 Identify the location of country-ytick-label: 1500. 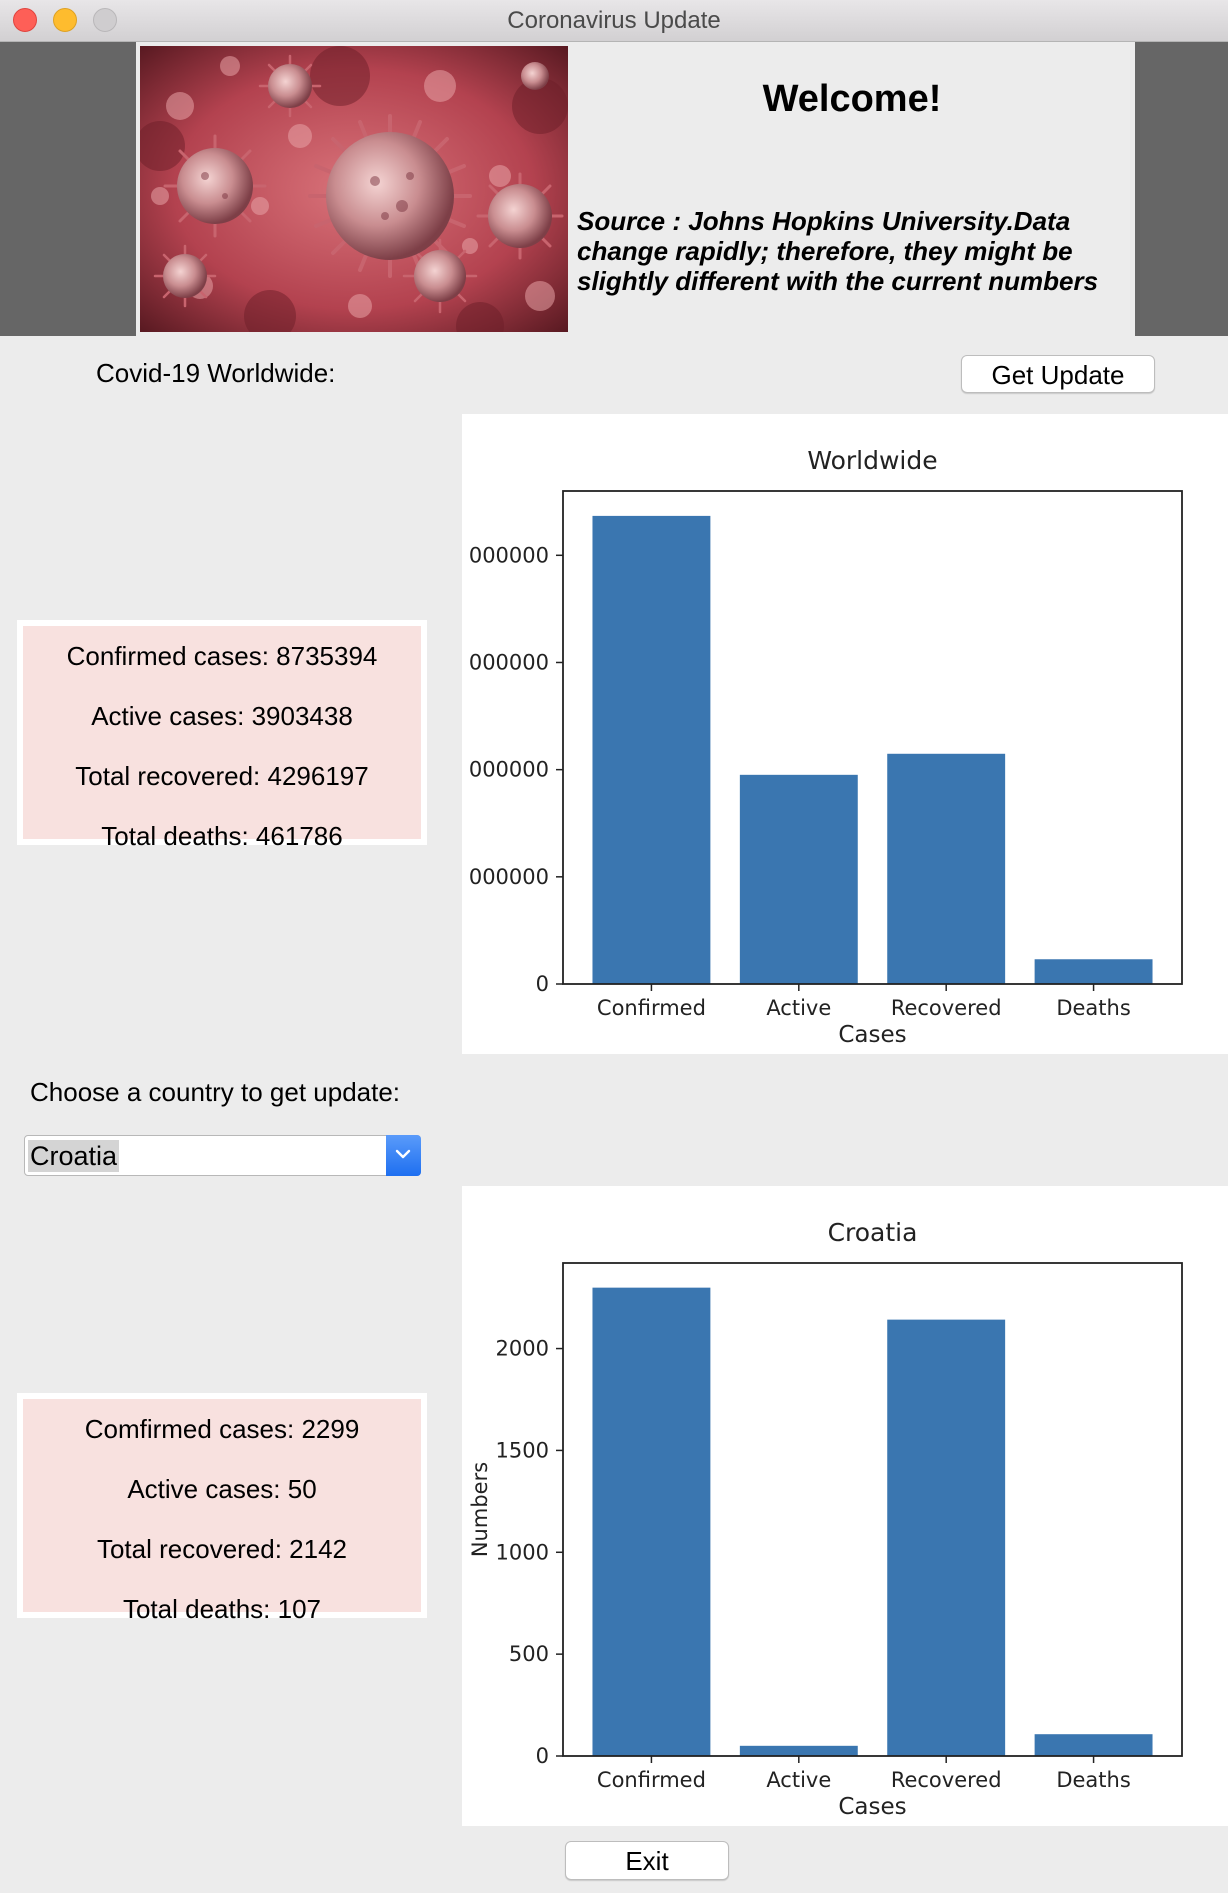
(522, 1450).